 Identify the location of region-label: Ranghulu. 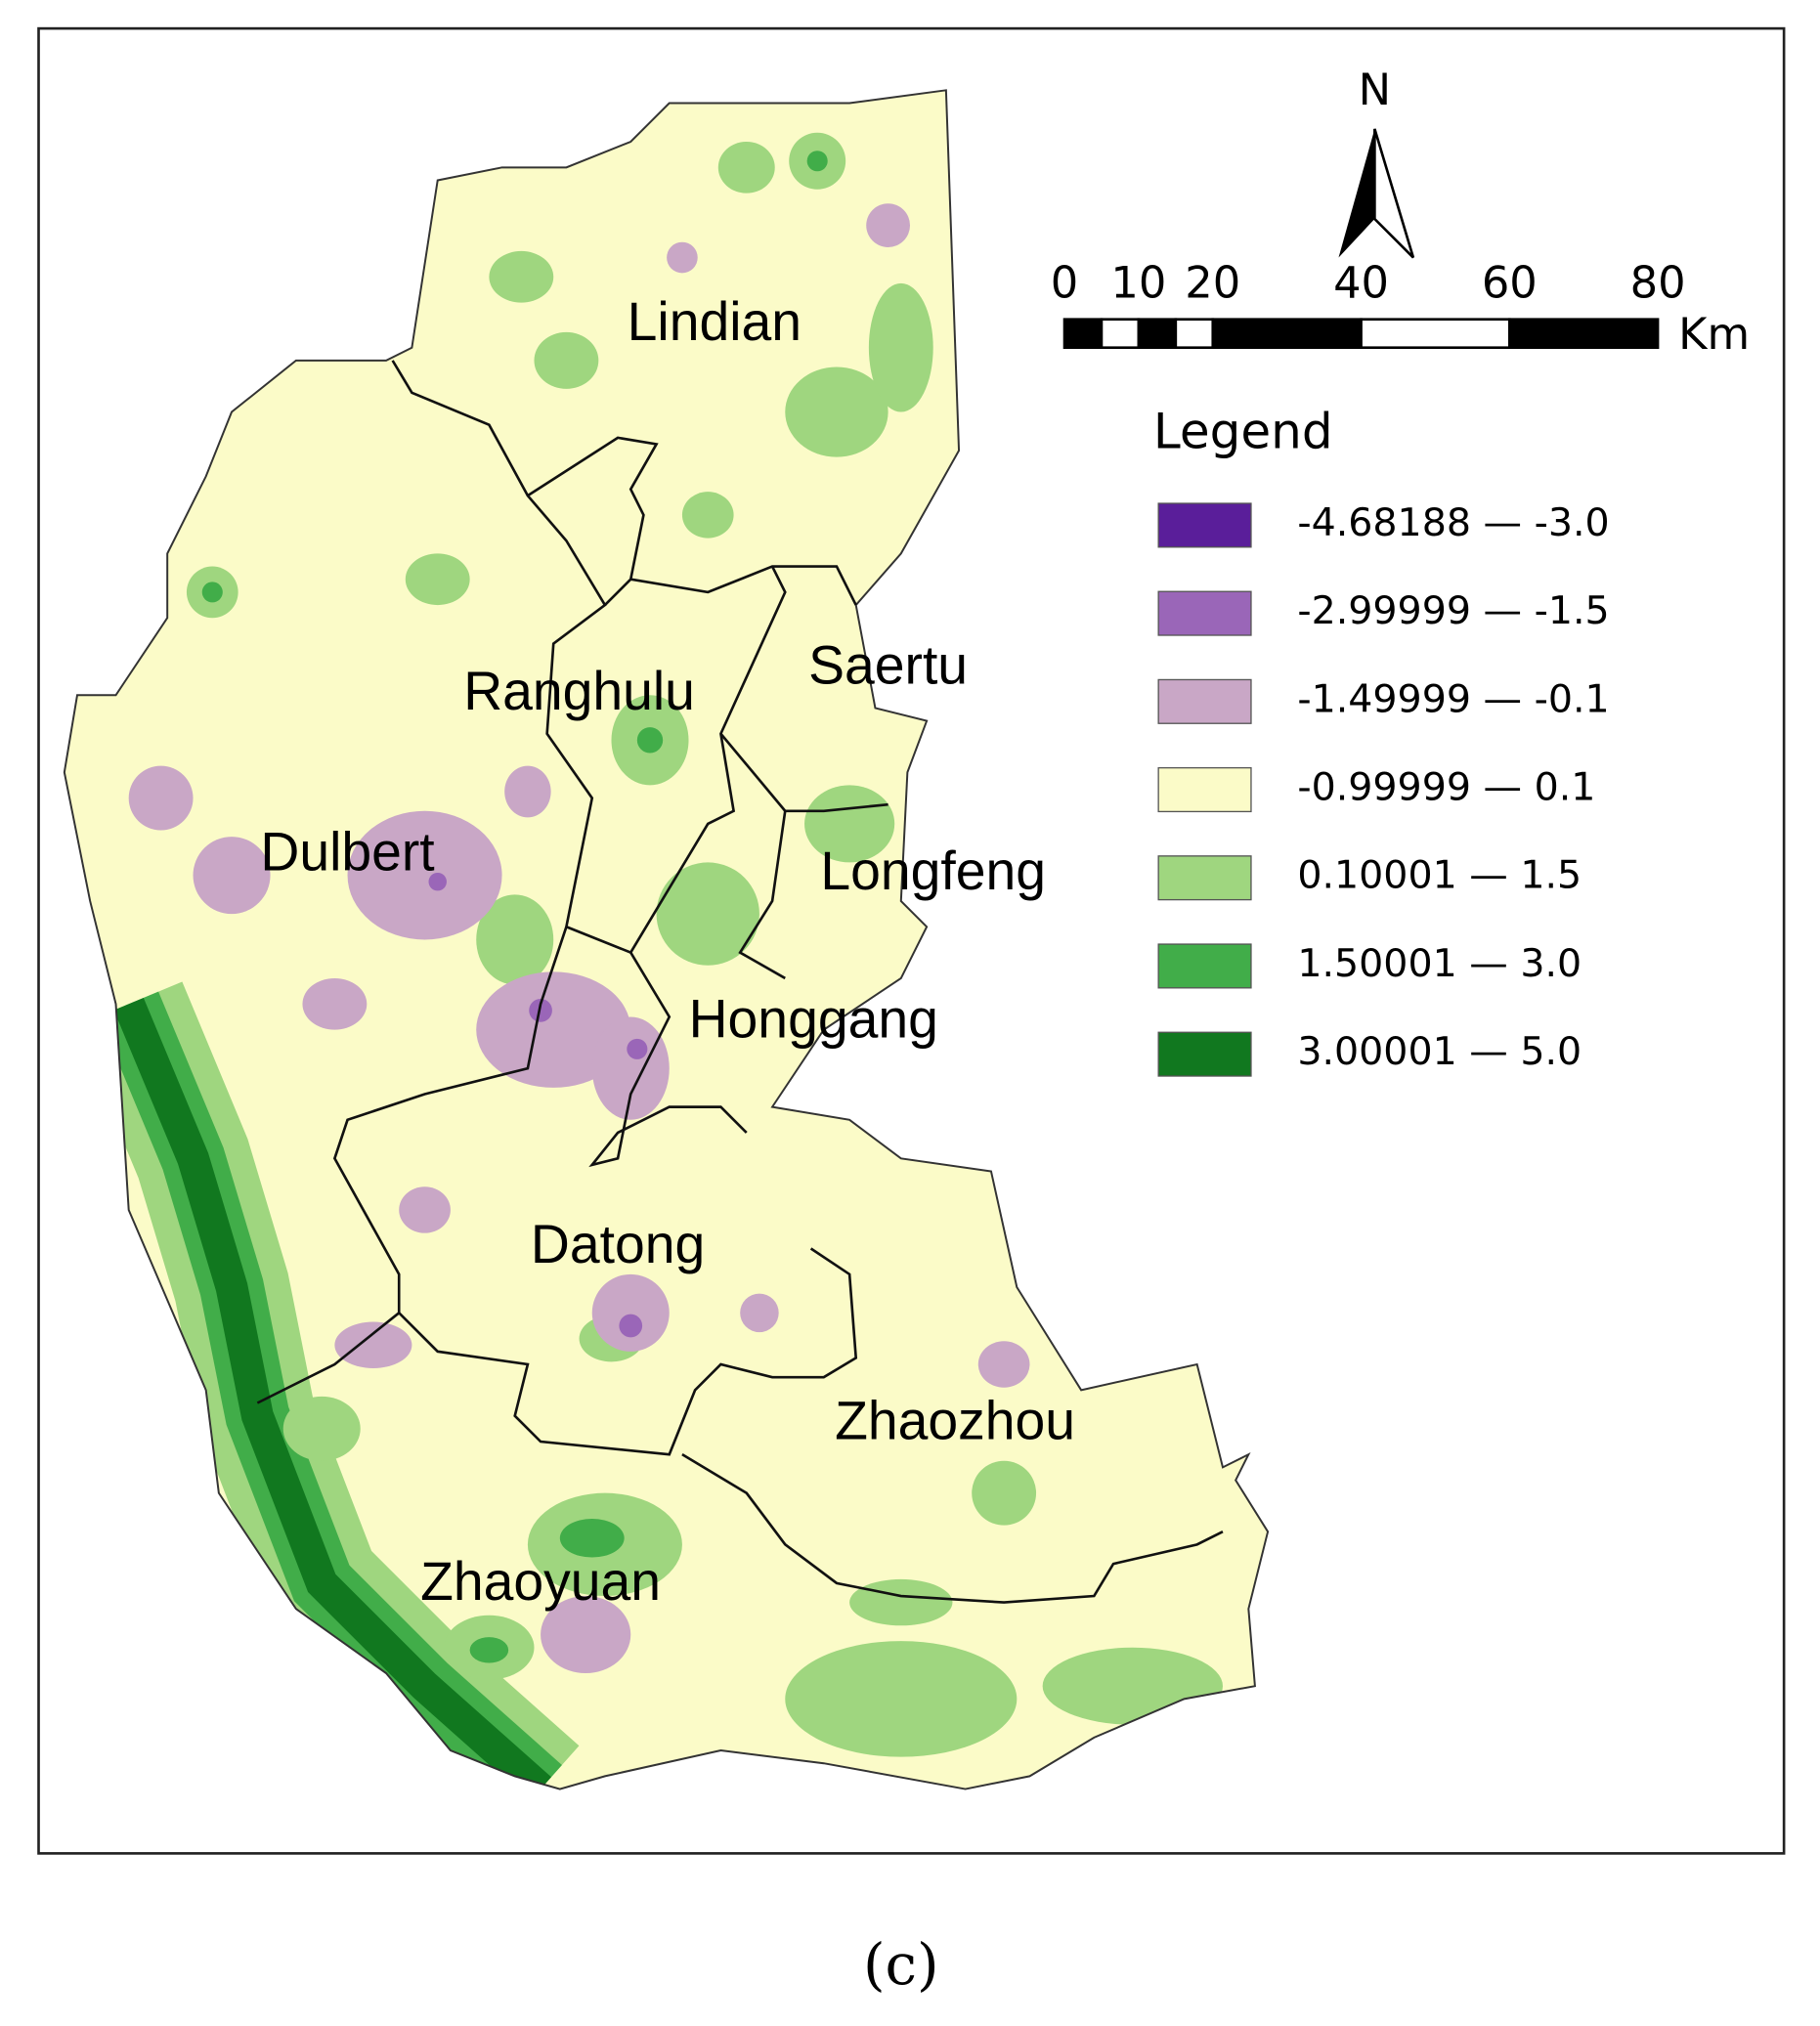
(579, 691).